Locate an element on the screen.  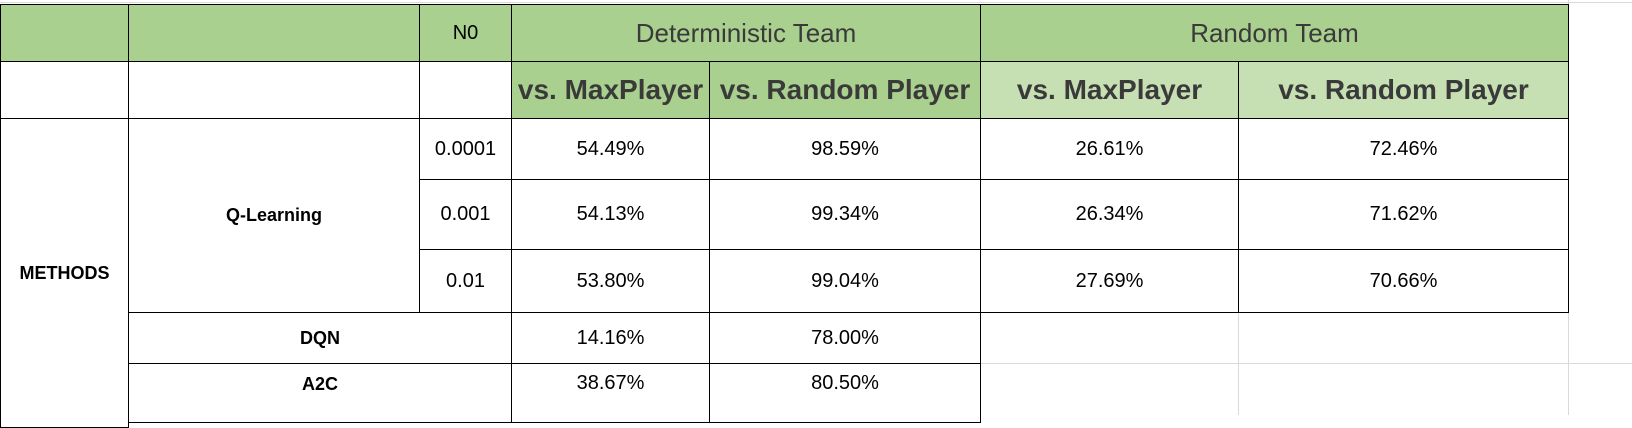
rand-rand-value: 72.46% is located at coordinates (1403, 149).